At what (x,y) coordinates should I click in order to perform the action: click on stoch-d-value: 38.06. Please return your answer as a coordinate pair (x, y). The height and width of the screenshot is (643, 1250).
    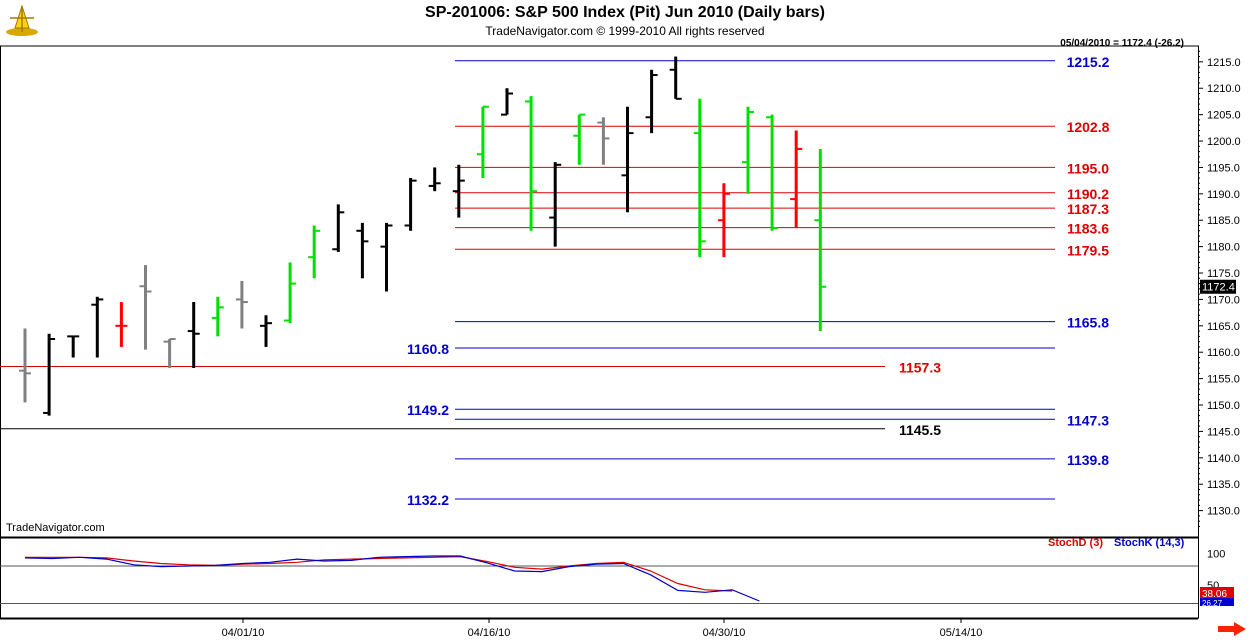
    Looking at the image, I should click on (1214, 594).